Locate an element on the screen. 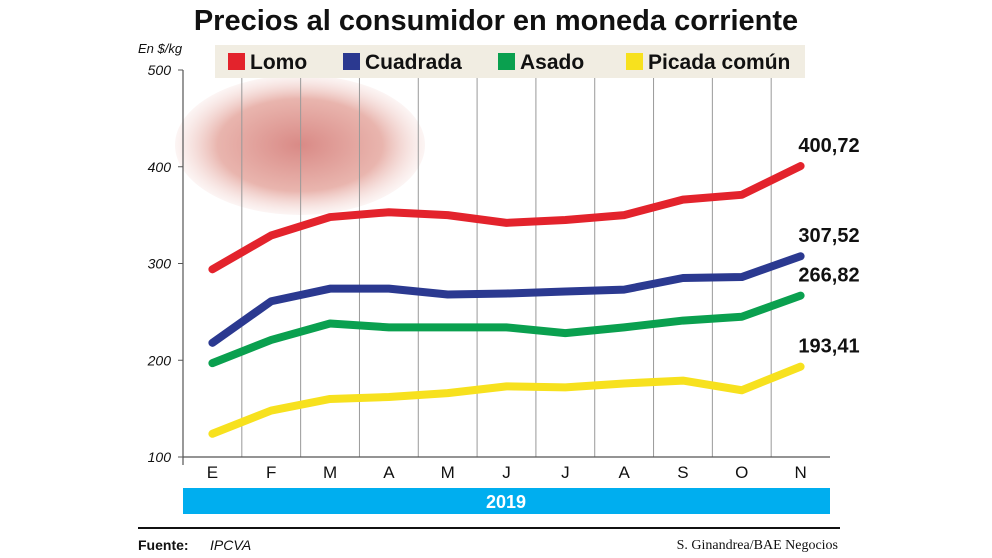 This screenshot has height=558, width=992. data-label: 266,82 is located at coordinates (828, 276).